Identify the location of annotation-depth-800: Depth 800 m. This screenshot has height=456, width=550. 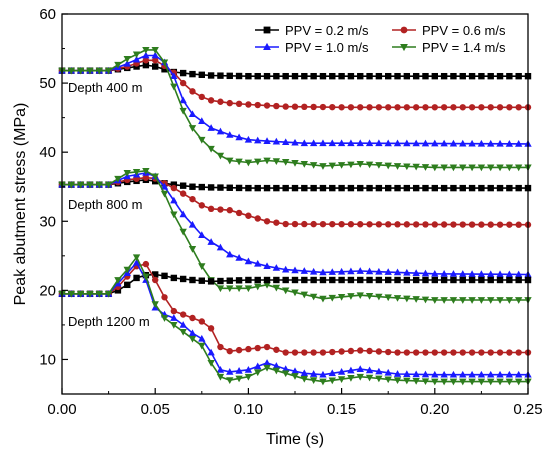
(105, 204).